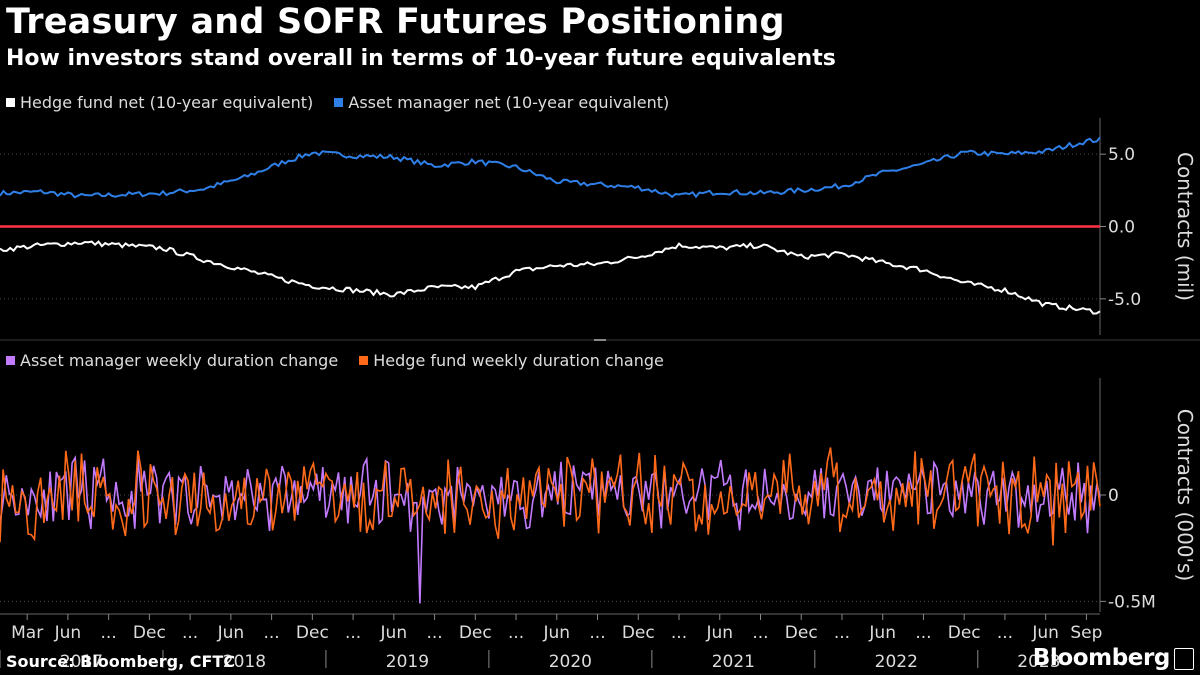  What do you see at coordinates (1038, 662) in the screenshot?
I see `year-label: 2023` at bounding box center [1038, 662].